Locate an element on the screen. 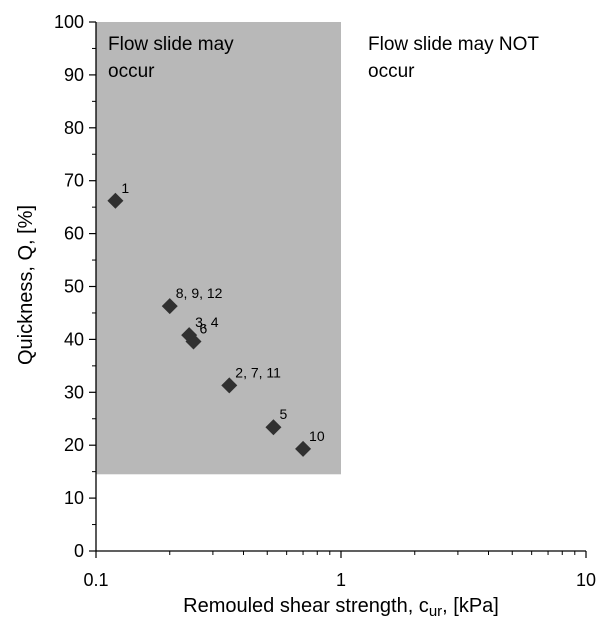 The image size is (601, 618). y-tick-label: 10 is located at coordinates (74, 498).